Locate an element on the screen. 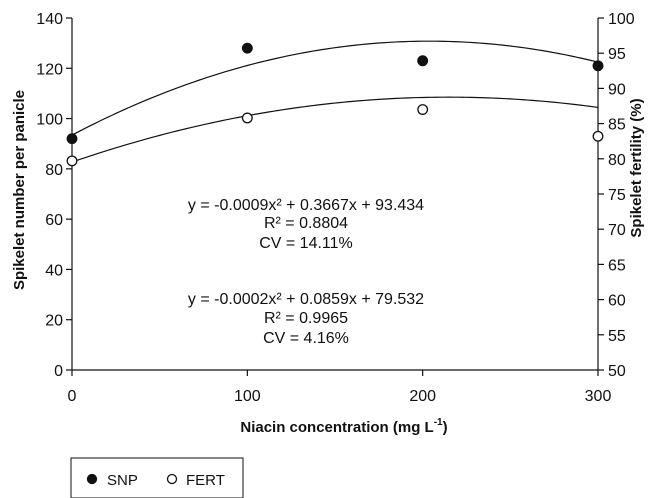 This screenshot has width=657, height=498. y2-tick-label: 65 is located at coordinates (617, 265).